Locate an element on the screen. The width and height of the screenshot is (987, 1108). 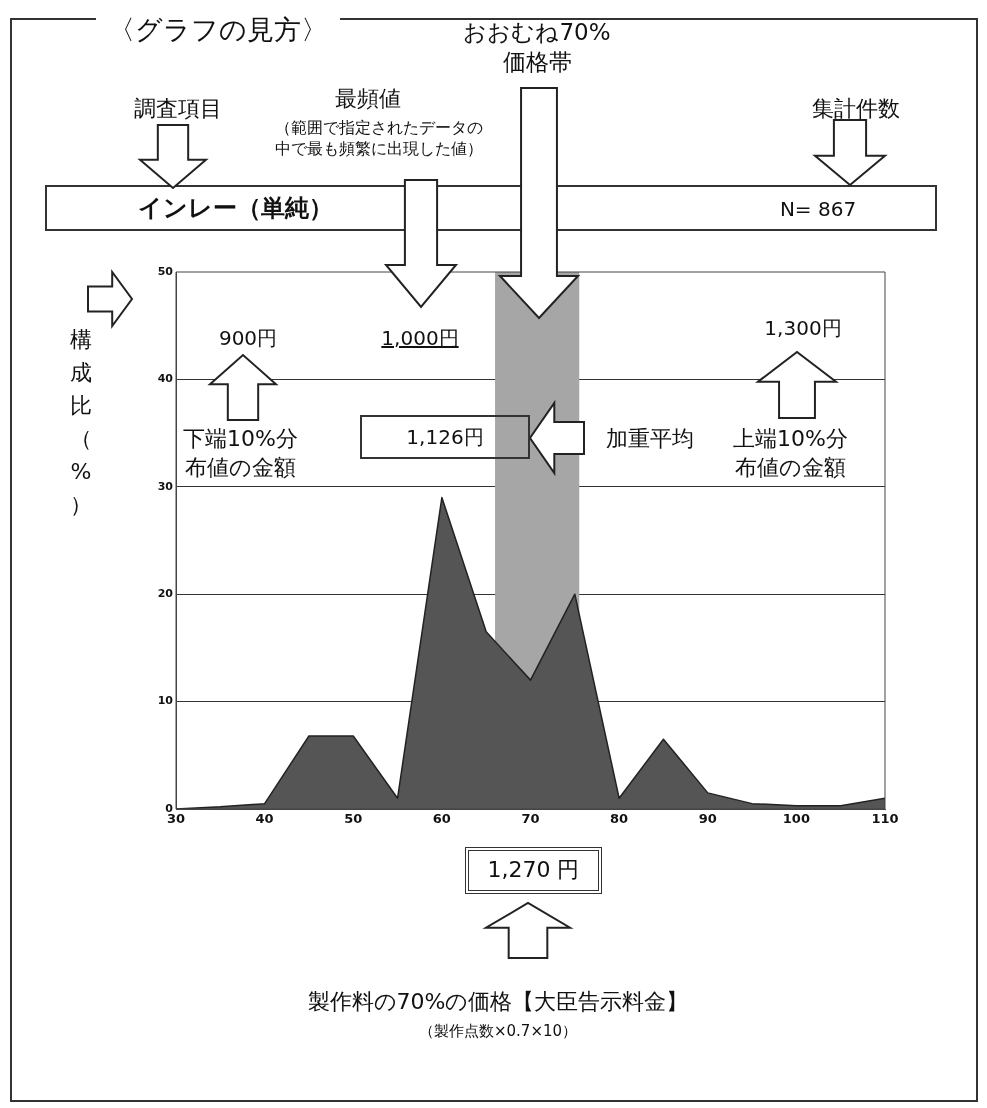
annotation: 加重平均 is located at coordinates (650, 438).